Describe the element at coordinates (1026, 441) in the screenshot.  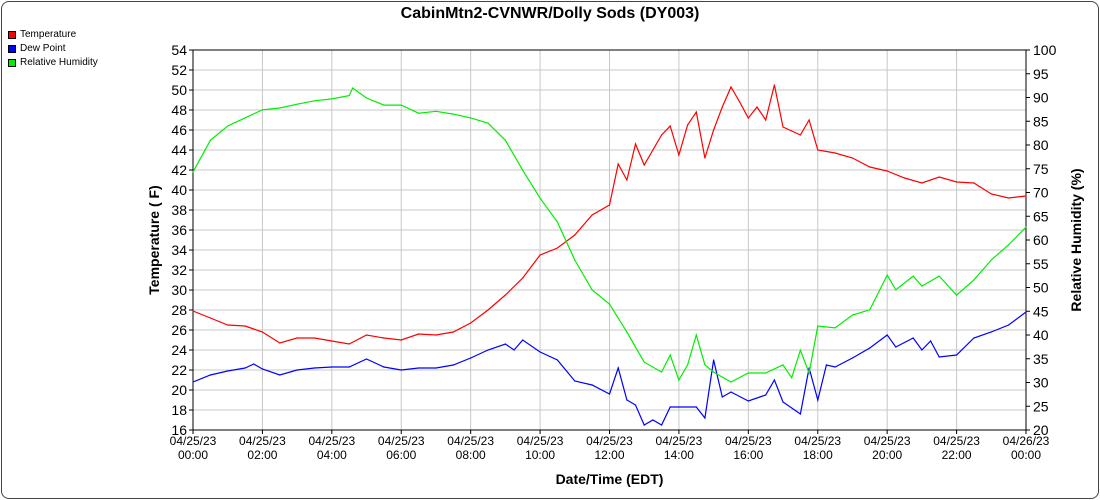
I see `x-tick-date: 04/26/23` at that location.